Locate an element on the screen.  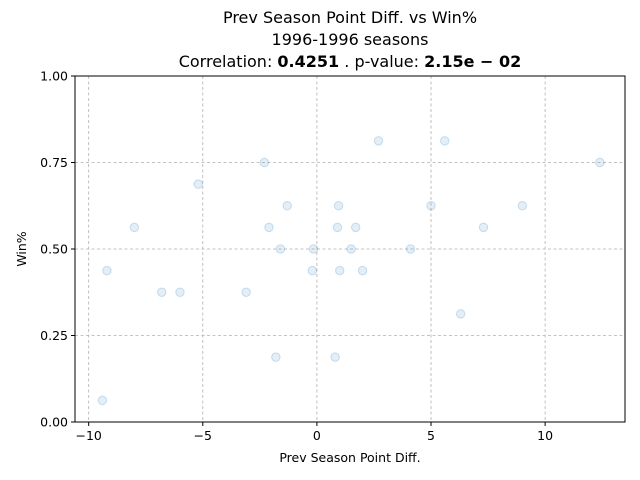
x-tick-label: 0 is located at coordinates (317, 435).